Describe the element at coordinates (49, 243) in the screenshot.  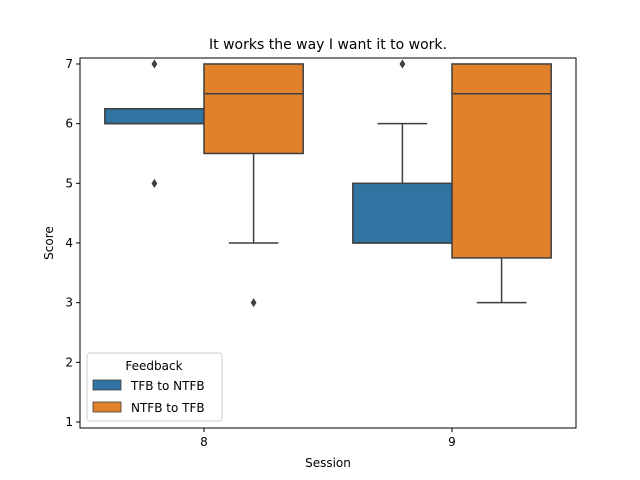
I see `y-axis-label: Score` at that location.